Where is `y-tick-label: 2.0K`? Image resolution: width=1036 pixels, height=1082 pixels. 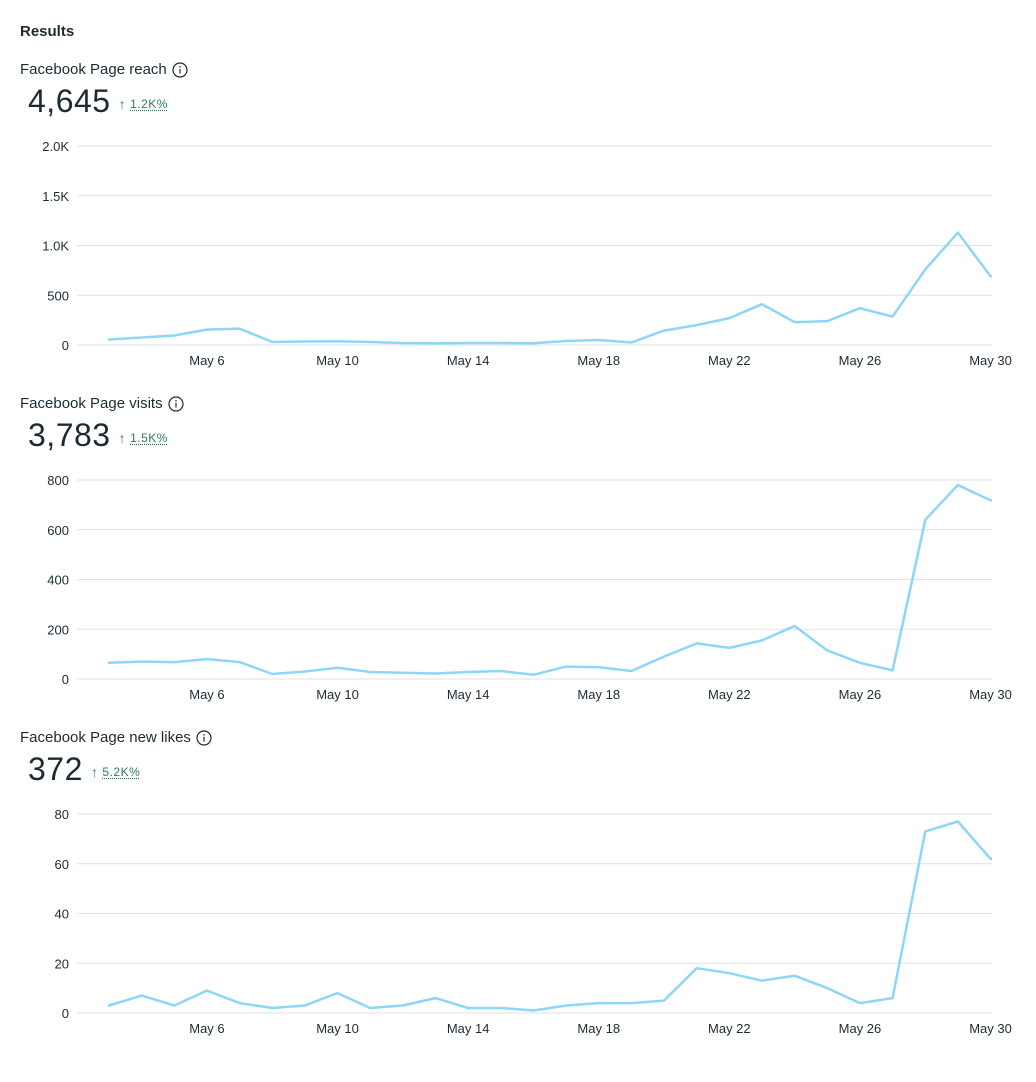
y-tick-label: 2.0K is located at coordinates (55, 146).